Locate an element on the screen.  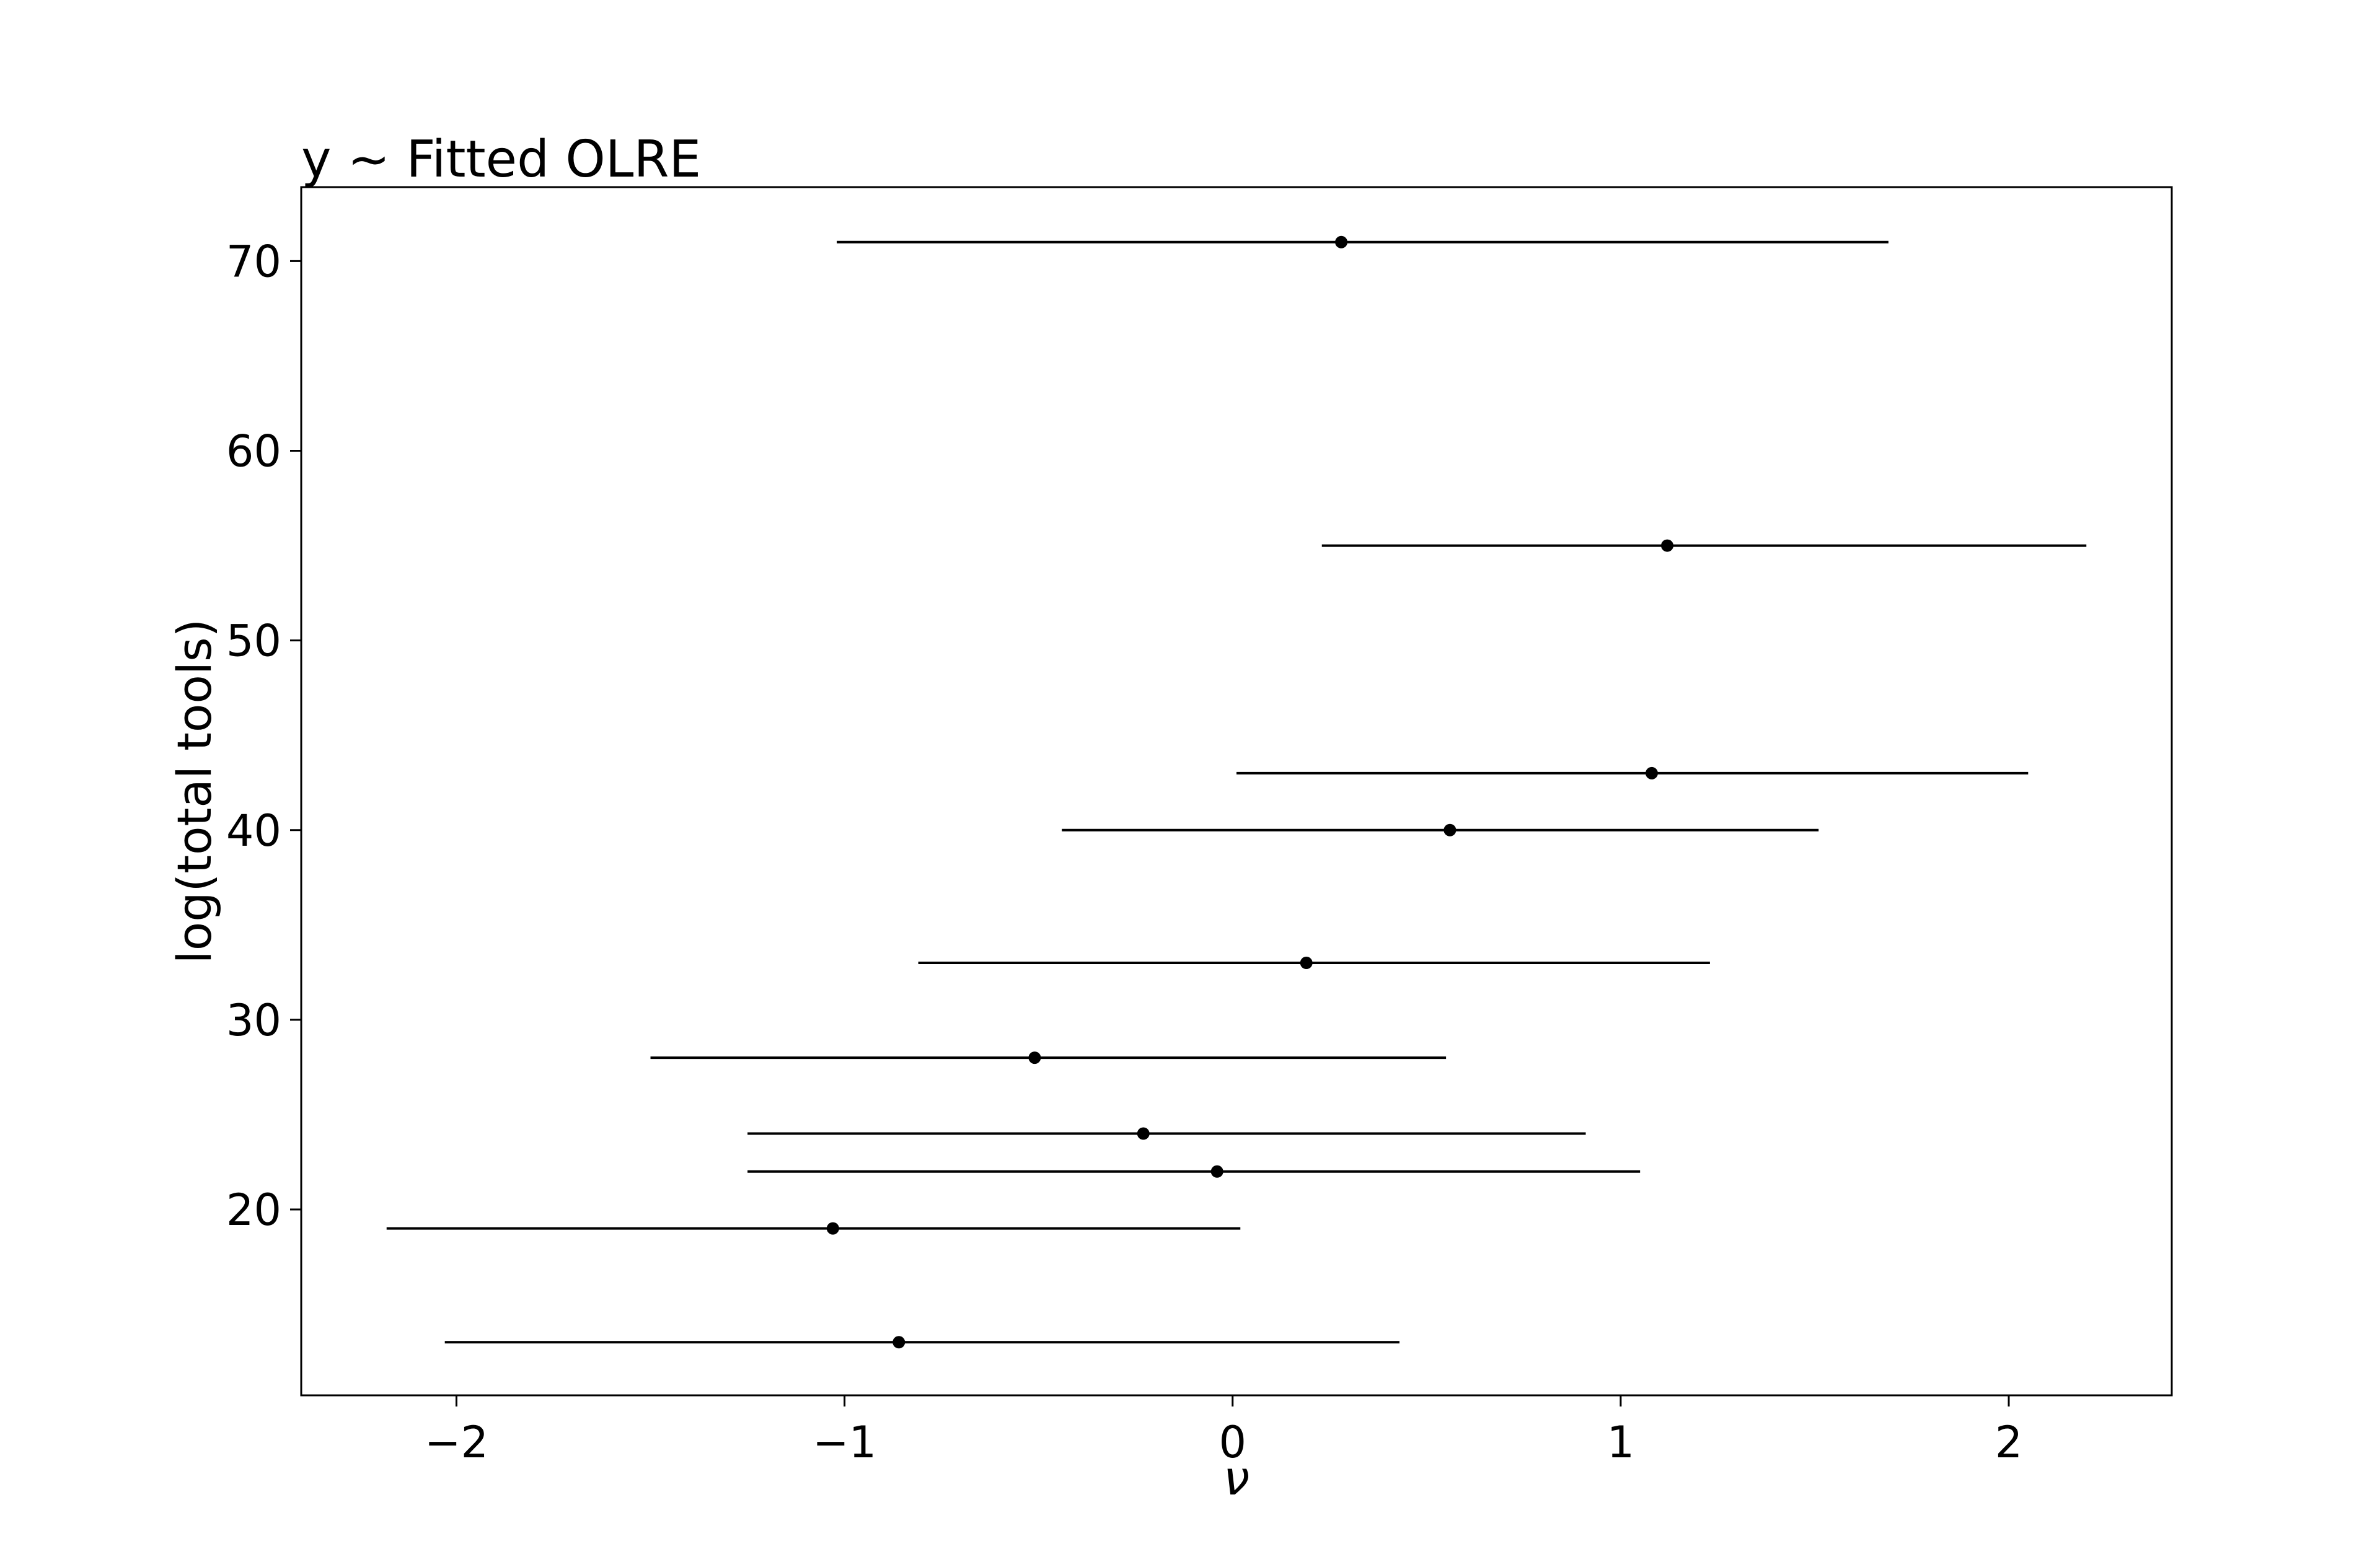
x-tick-label: 1 is located at coordinates (1621, 1442).